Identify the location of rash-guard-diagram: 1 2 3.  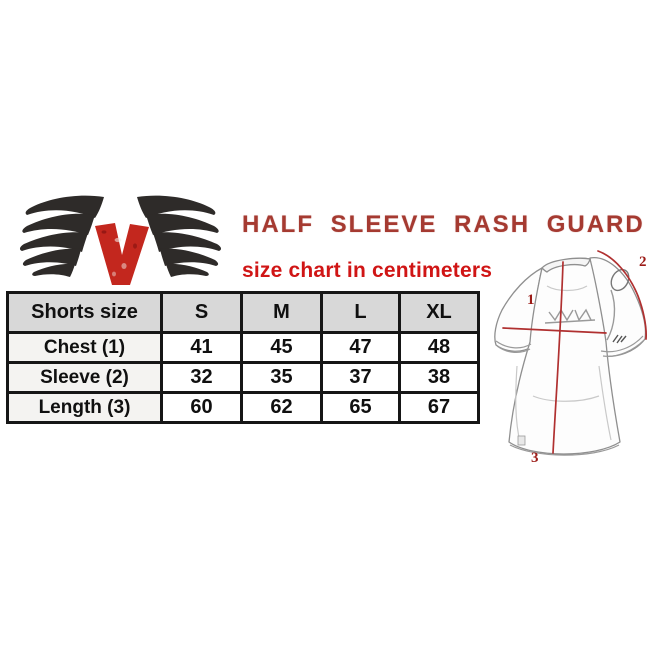
(570, 358).